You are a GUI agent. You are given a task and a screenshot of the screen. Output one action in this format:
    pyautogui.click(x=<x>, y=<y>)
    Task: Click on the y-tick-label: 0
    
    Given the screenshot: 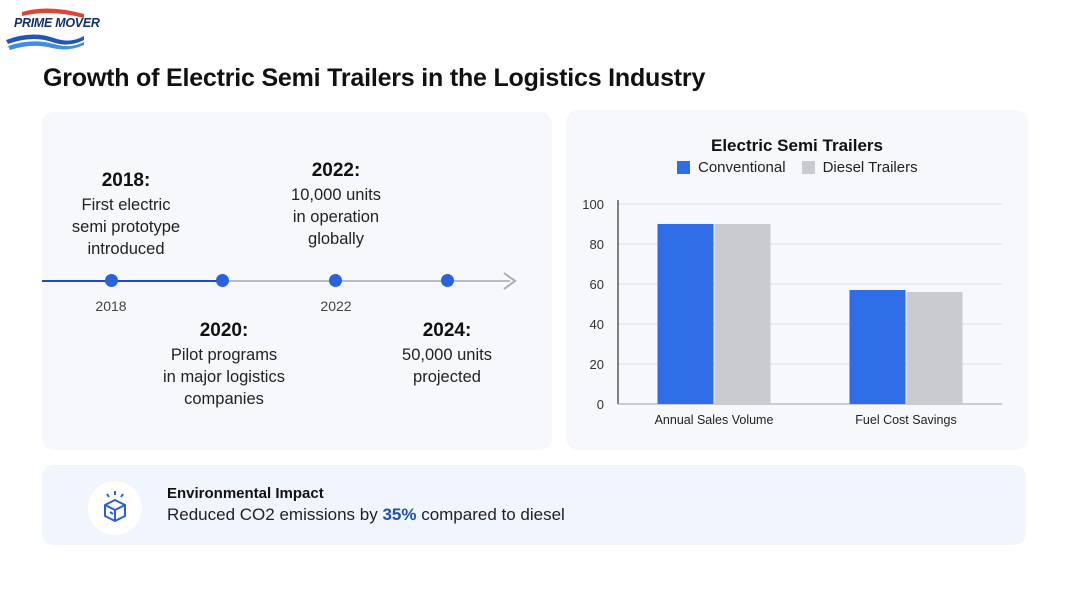 What is the action you would take?
    pyautogui.click(x=600, y=404)
    